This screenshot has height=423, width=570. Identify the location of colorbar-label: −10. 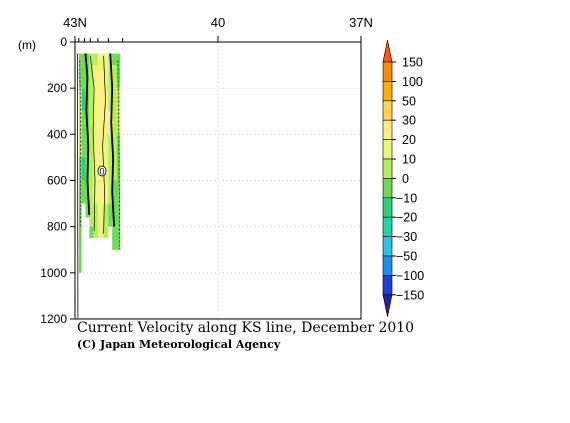
(406, 198).